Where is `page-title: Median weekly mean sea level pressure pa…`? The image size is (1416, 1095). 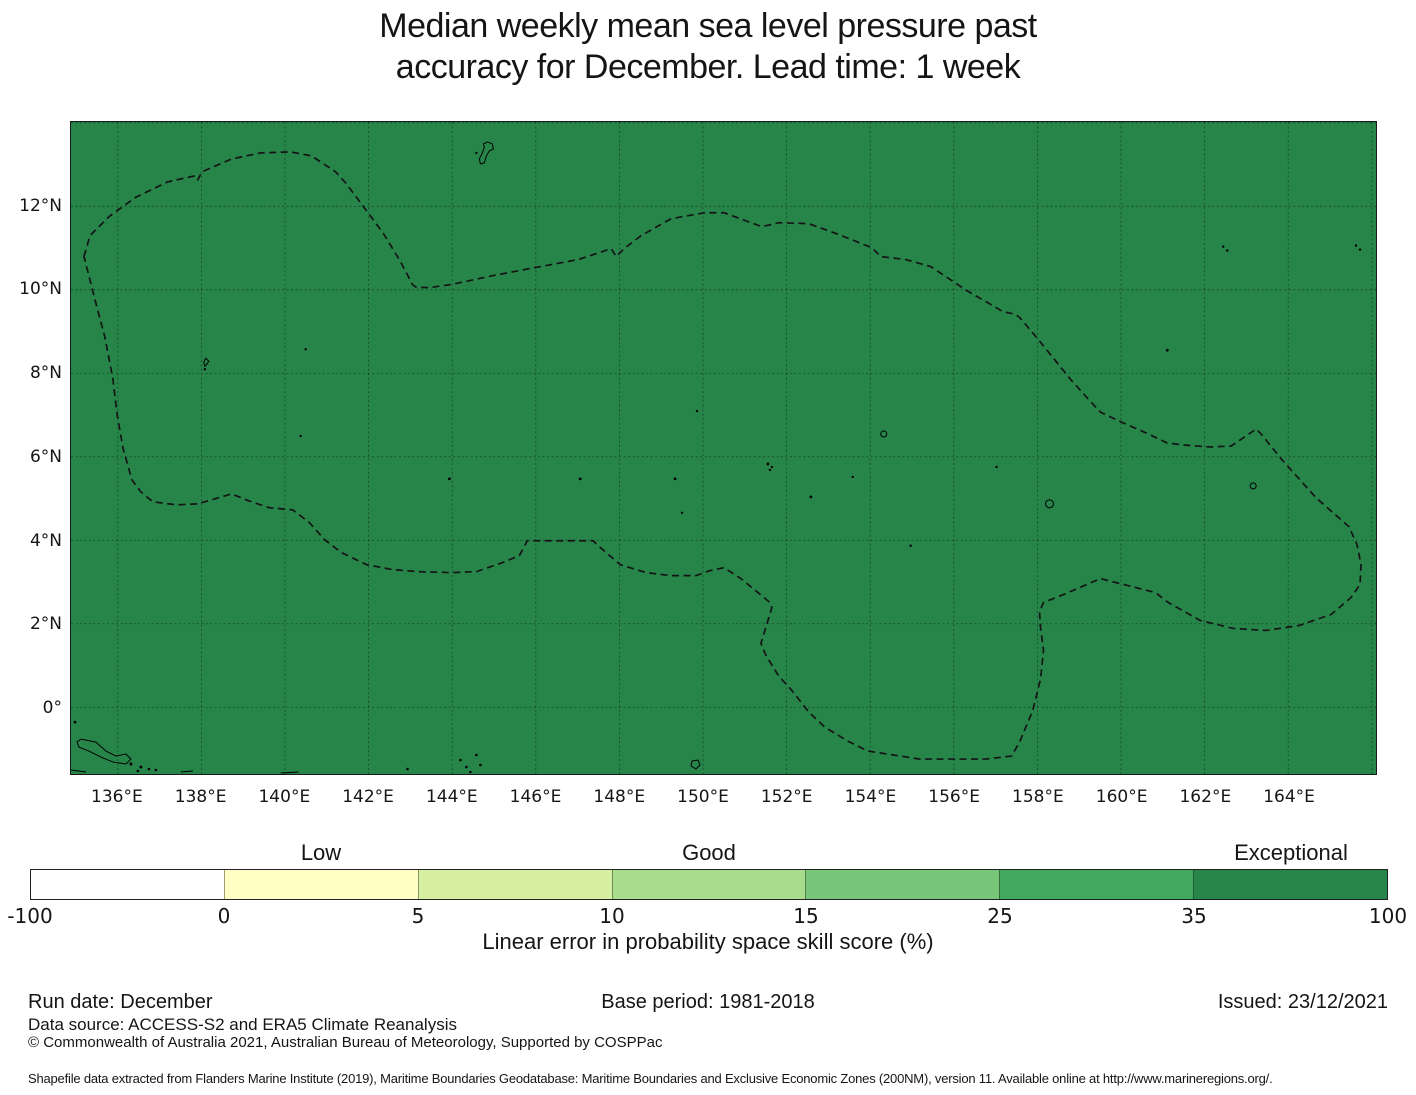
page-title: Median weekly mean sea level pressure pa… is located at coordinates (708, 47).